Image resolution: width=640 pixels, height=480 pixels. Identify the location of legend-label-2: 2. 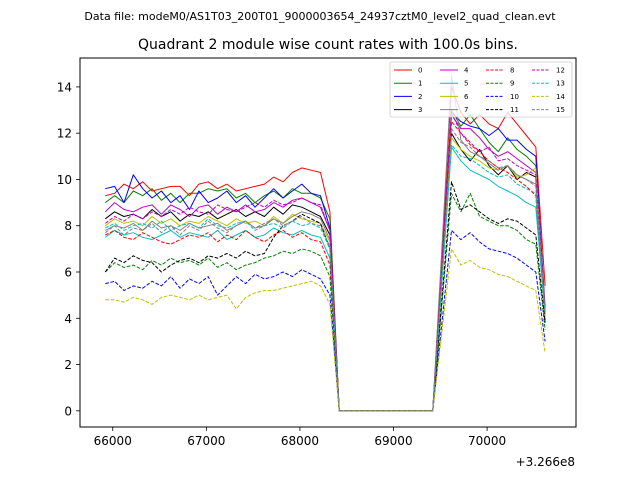
(420, 97).